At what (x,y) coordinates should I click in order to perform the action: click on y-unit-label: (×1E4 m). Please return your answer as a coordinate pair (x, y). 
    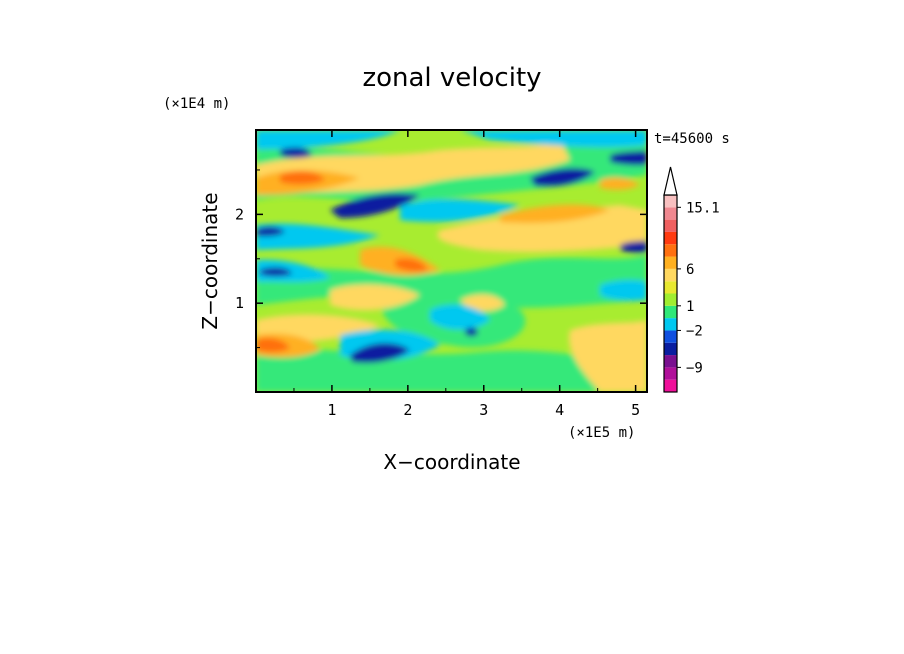
    Looking at the image, I should click on (196, 104).